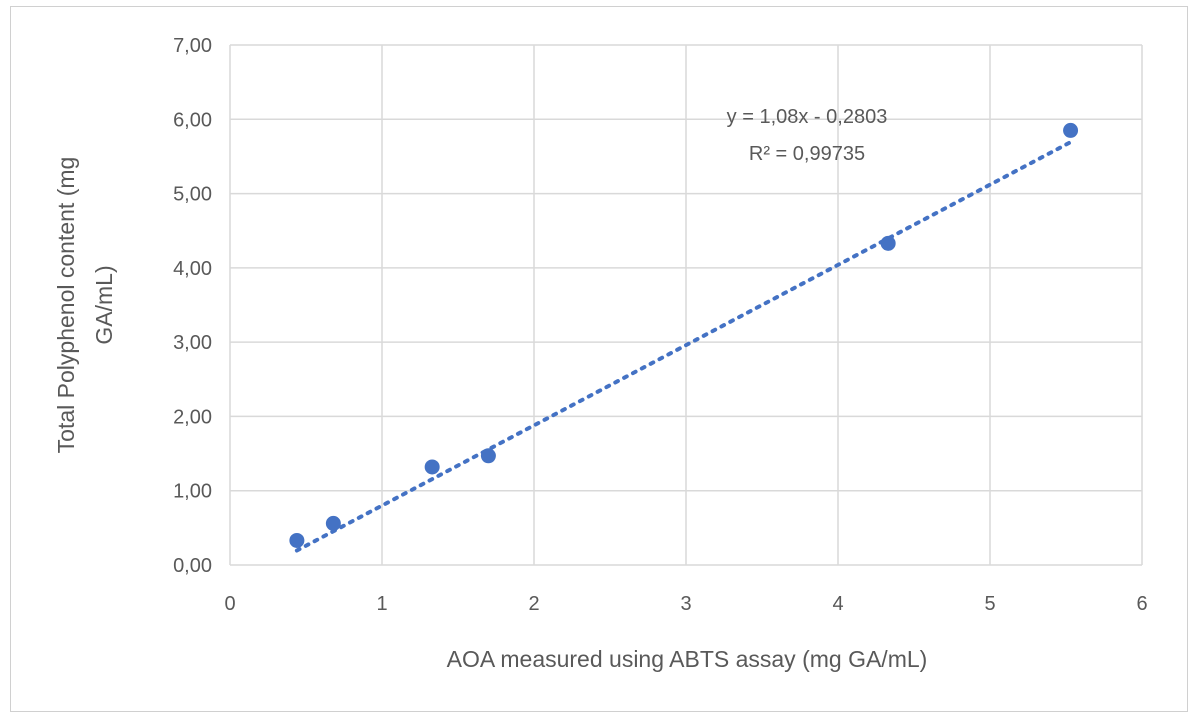  What do you see at coordinates (104, 304) in the screenshot?
I see `y-axis-title-line-2: GA/mL)` at bounding box center [104, 304].